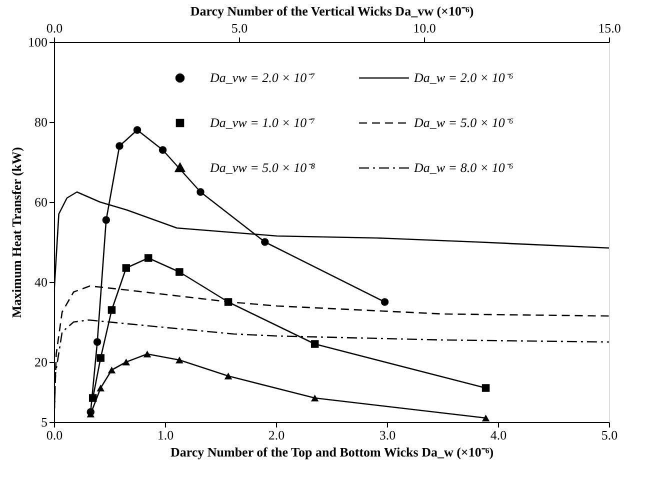 The width and height of the screenshot is (655, 502). What do you see at coordinates (276, 435) in the screenshot?
I see `x-tick-label: 2.0` at bounding box center [276, 435].